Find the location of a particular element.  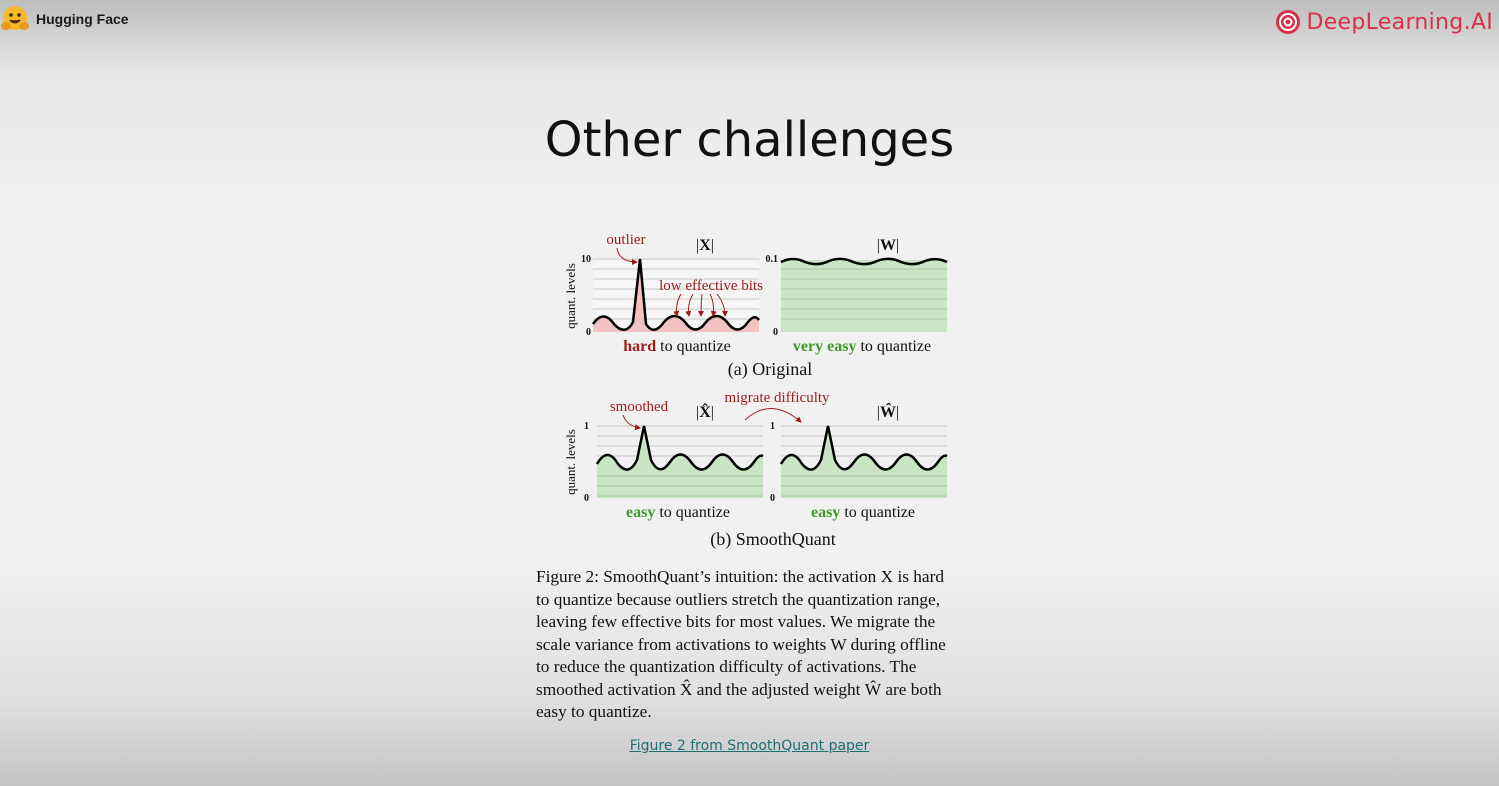

annotation-migrate-difficulty: migrate difficulty is located at coordinates (777, 398).